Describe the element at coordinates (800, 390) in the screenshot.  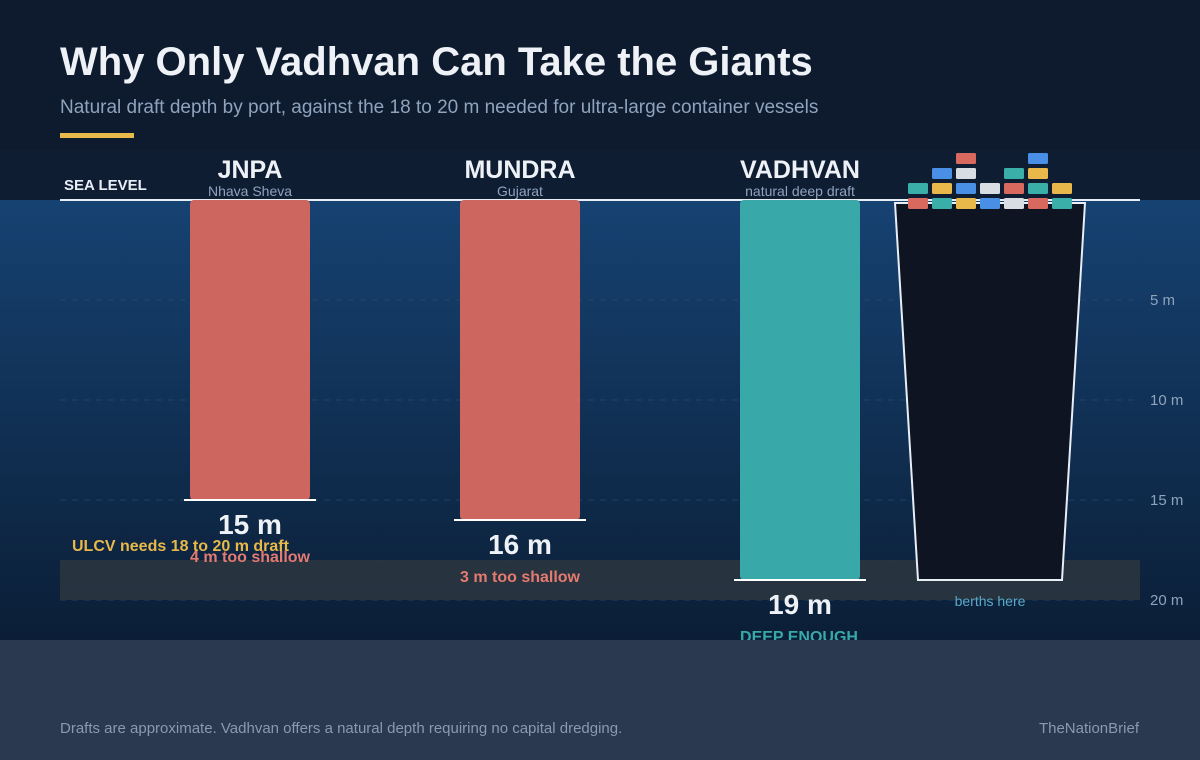
I see `bar-vadhvan` at that location.